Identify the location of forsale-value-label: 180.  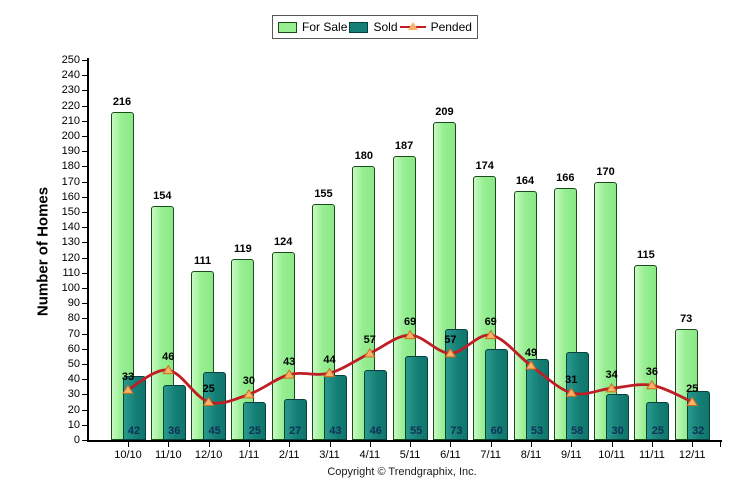
(363, 156).